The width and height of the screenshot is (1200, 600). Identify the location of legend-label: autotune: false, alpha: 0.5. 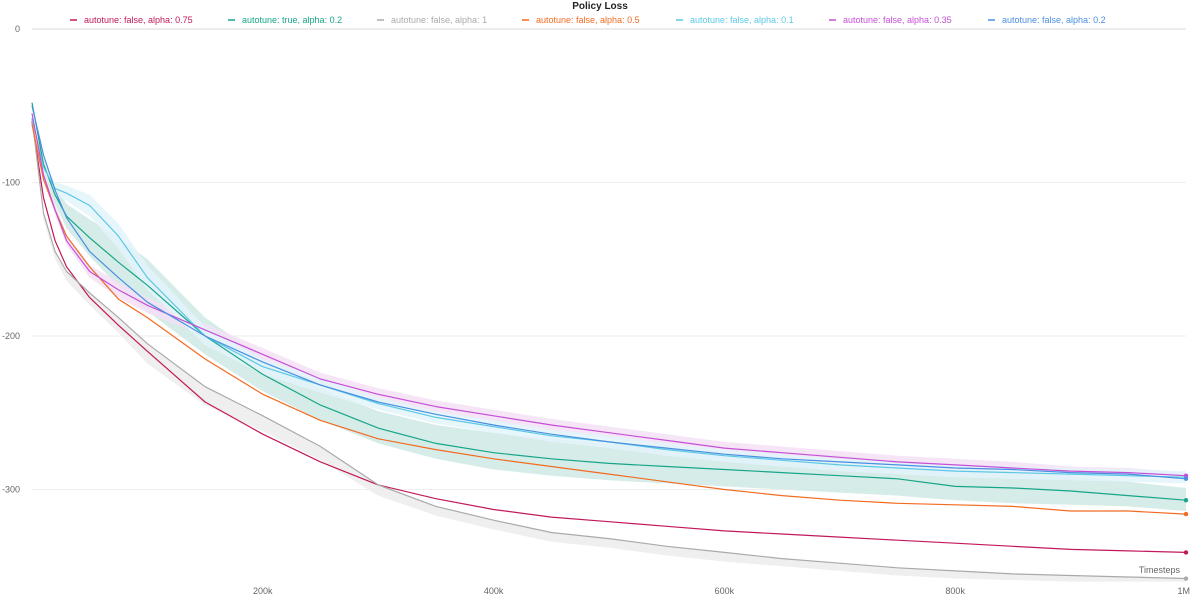
(588, 20).